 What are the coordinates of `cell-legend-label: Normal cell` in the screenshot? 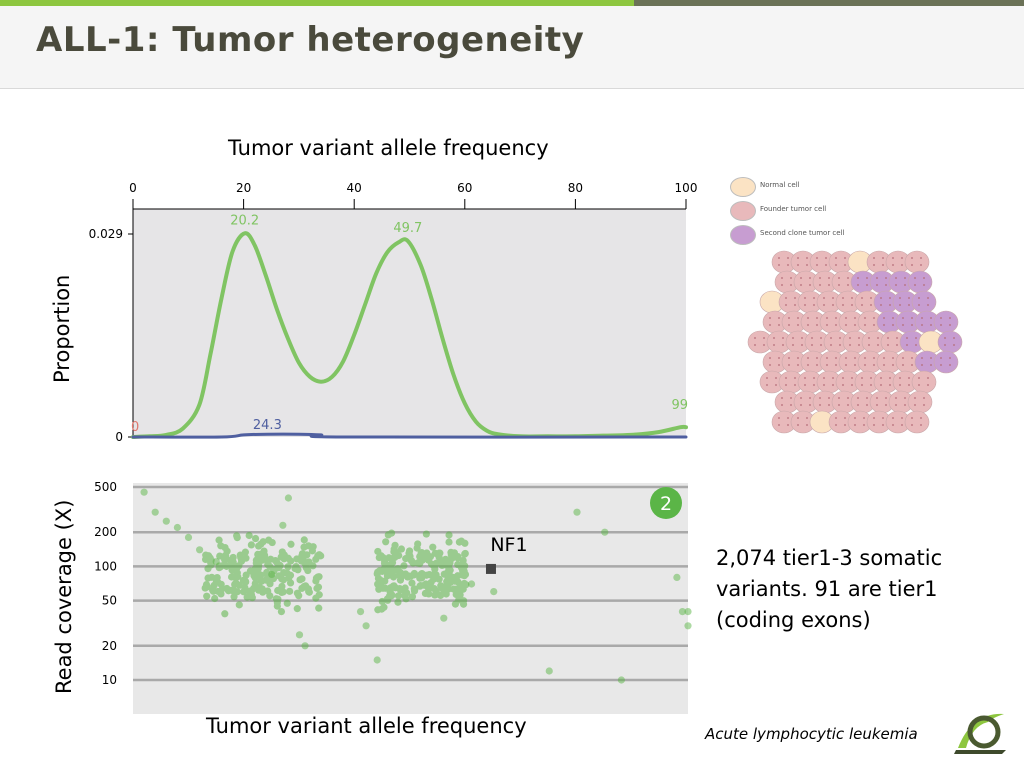 It's located at (780, 185).